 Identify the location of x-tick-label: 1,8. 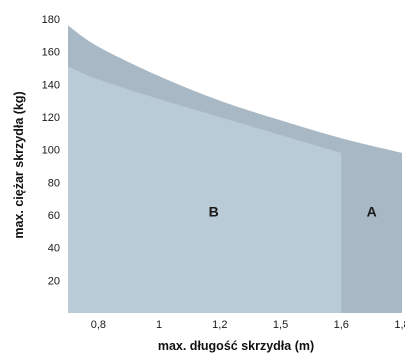
(399, 325).